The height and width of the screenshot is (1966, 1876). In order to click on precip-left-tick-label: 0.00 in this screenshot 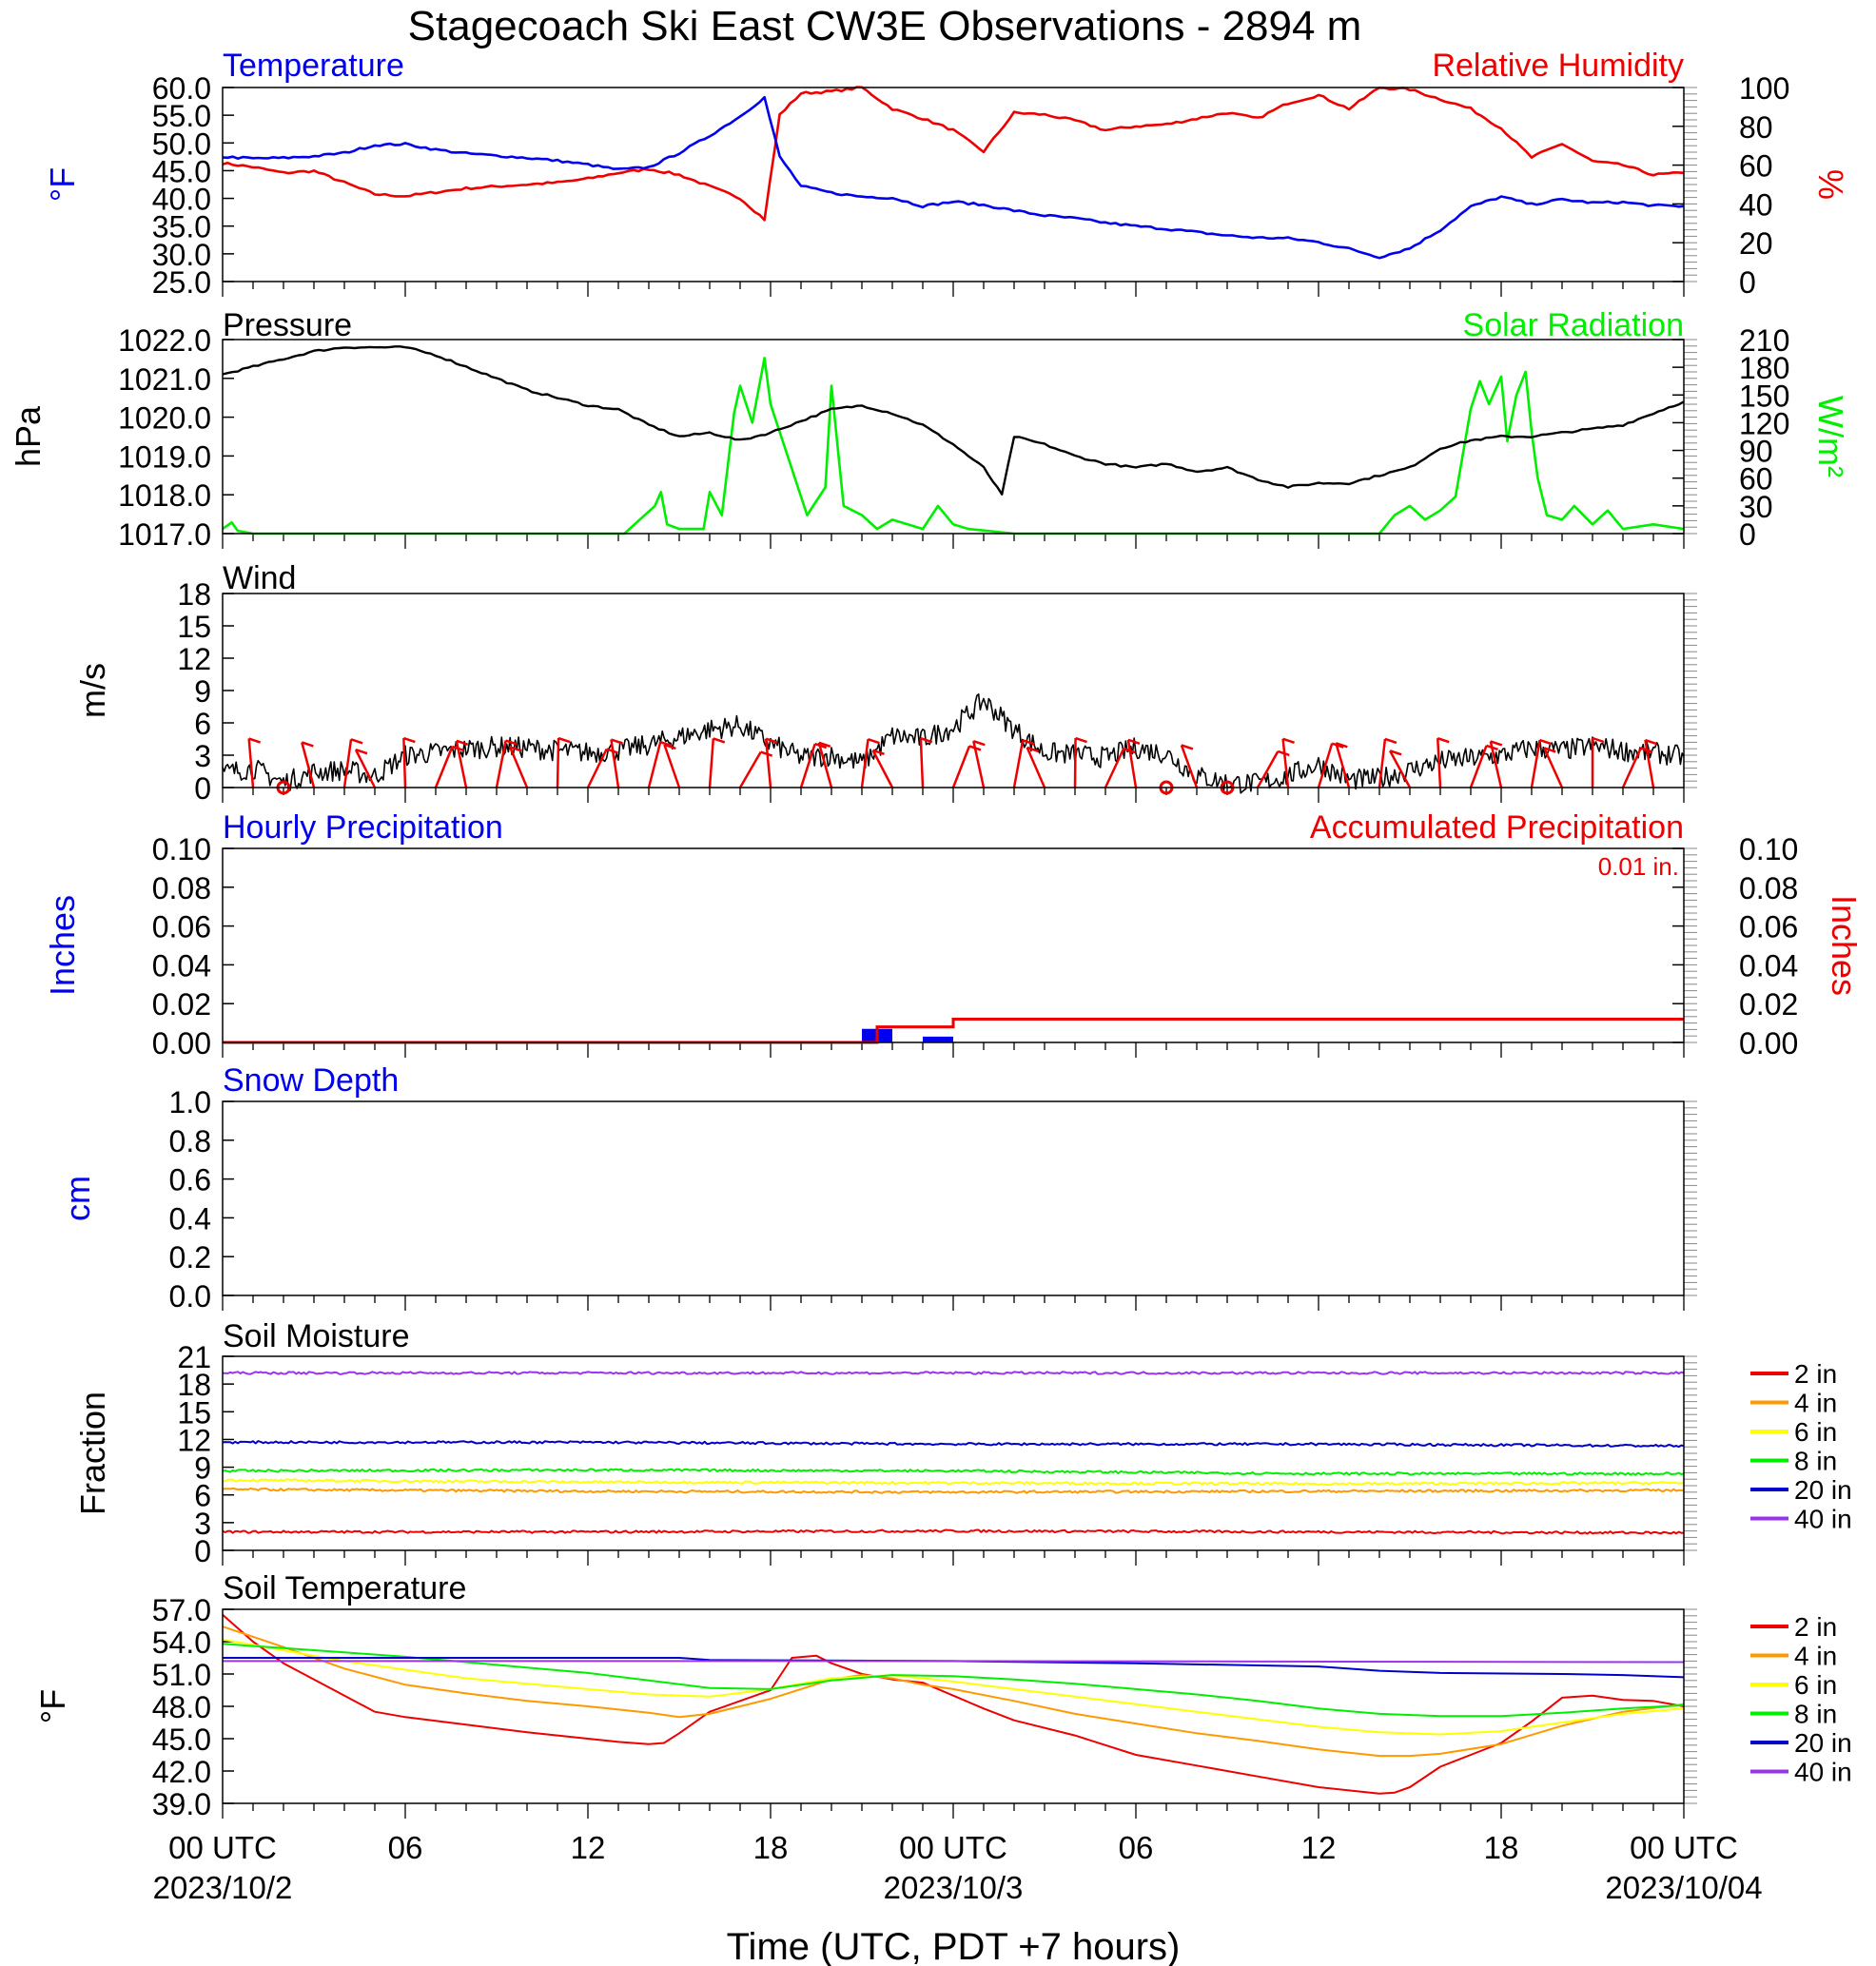, I will do `click(181, 1043)`.